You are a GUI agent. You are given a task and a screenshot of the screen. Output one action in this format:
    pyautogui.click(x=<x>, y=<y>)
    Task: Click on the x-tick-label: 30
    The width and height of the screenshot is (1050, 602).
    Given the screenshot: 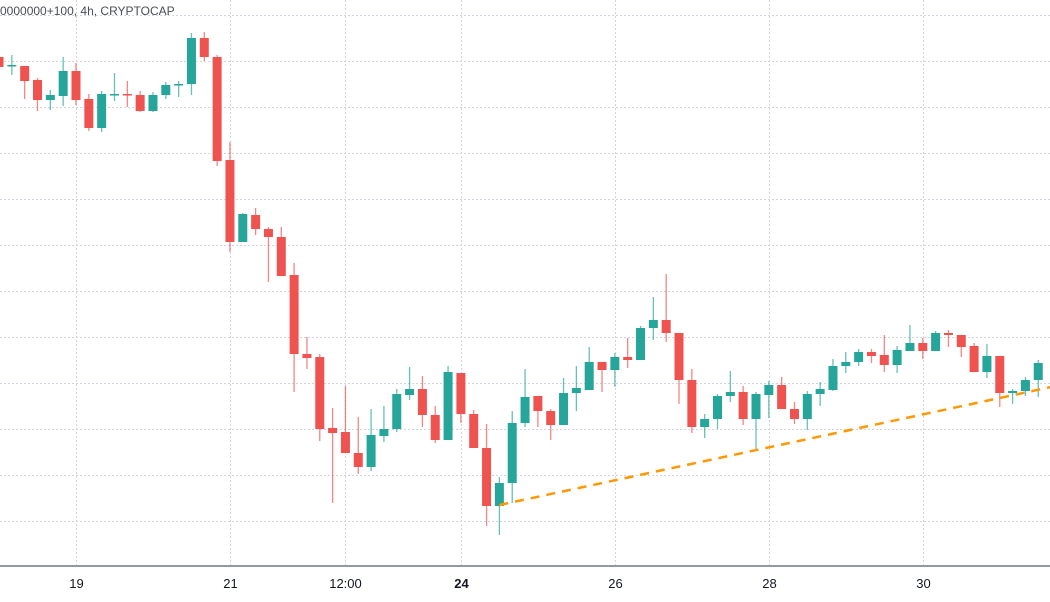 What is the action you would take?
    pyautogui.click(x=923, y=583)
    